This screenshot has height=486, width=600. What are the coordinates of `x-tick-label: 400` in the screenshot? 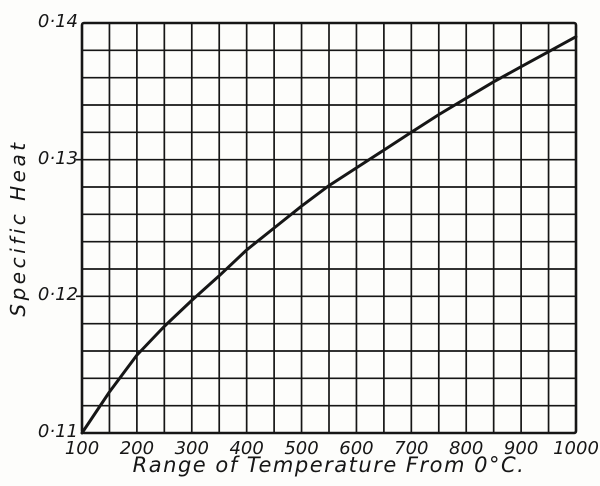 It's located at (246, 448).